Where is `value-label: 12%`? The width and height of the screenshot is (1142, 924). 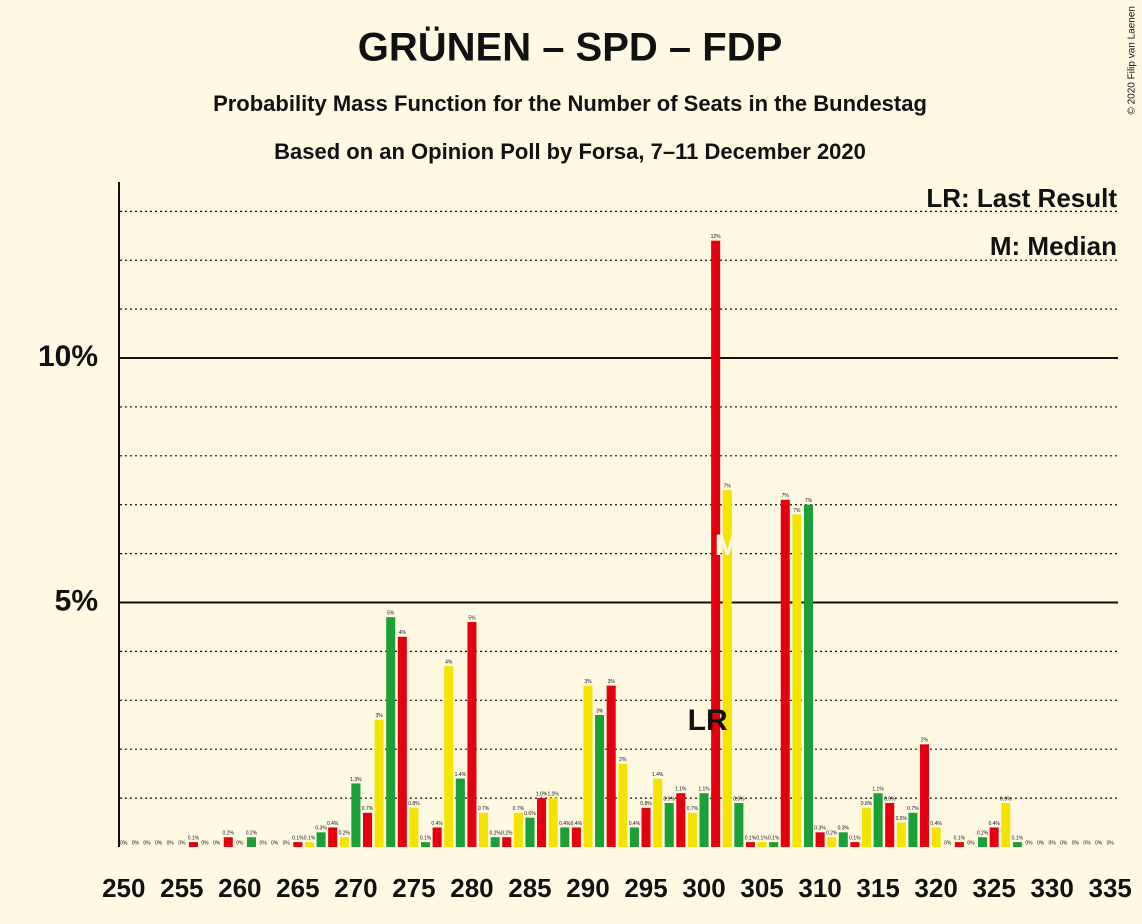
value-label: 12% is located at coordinates (716, 237).